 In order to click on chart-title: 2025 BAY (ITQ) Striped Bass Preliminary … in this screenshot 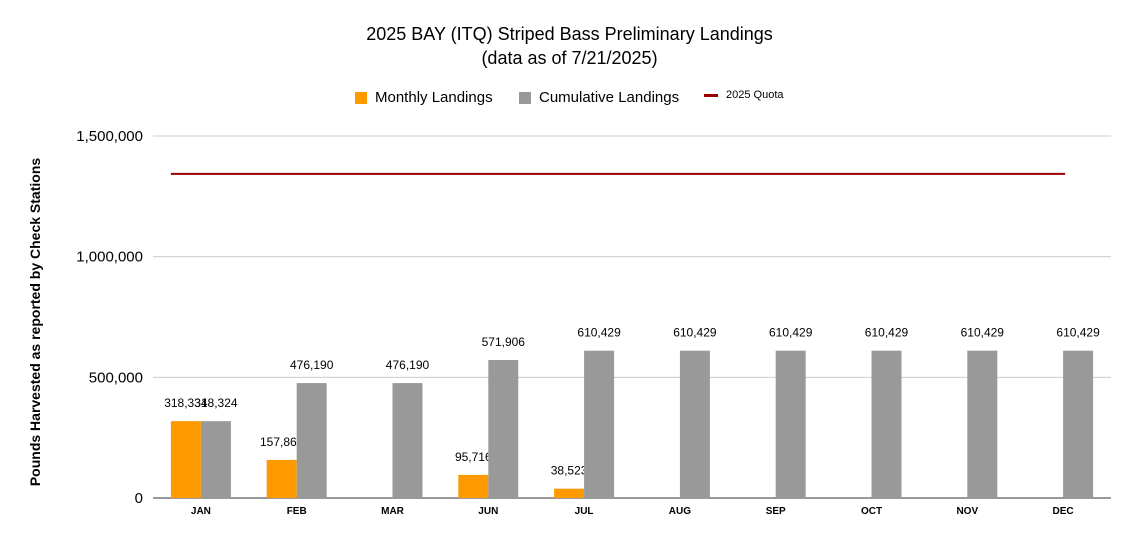, I will do `click(569, 46)`.